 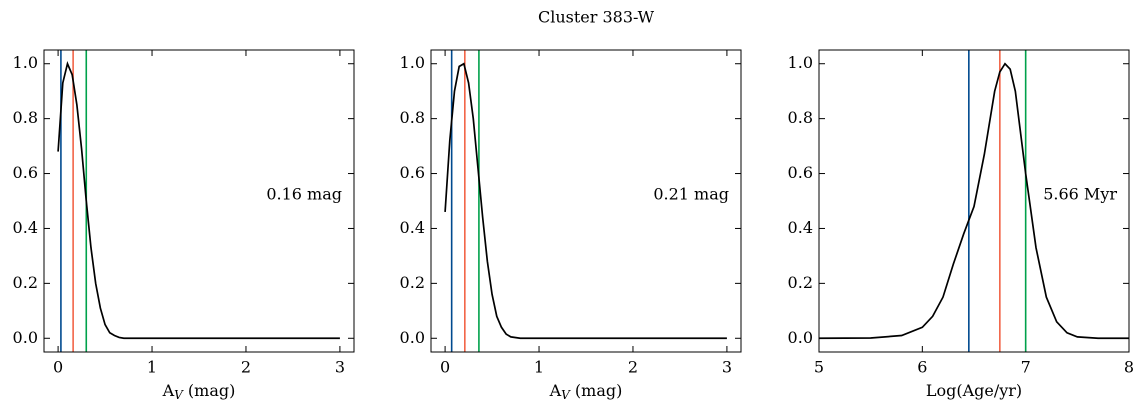 I want to click on x-axis-label: Log(Age/yr), so click(x=974, y=390).